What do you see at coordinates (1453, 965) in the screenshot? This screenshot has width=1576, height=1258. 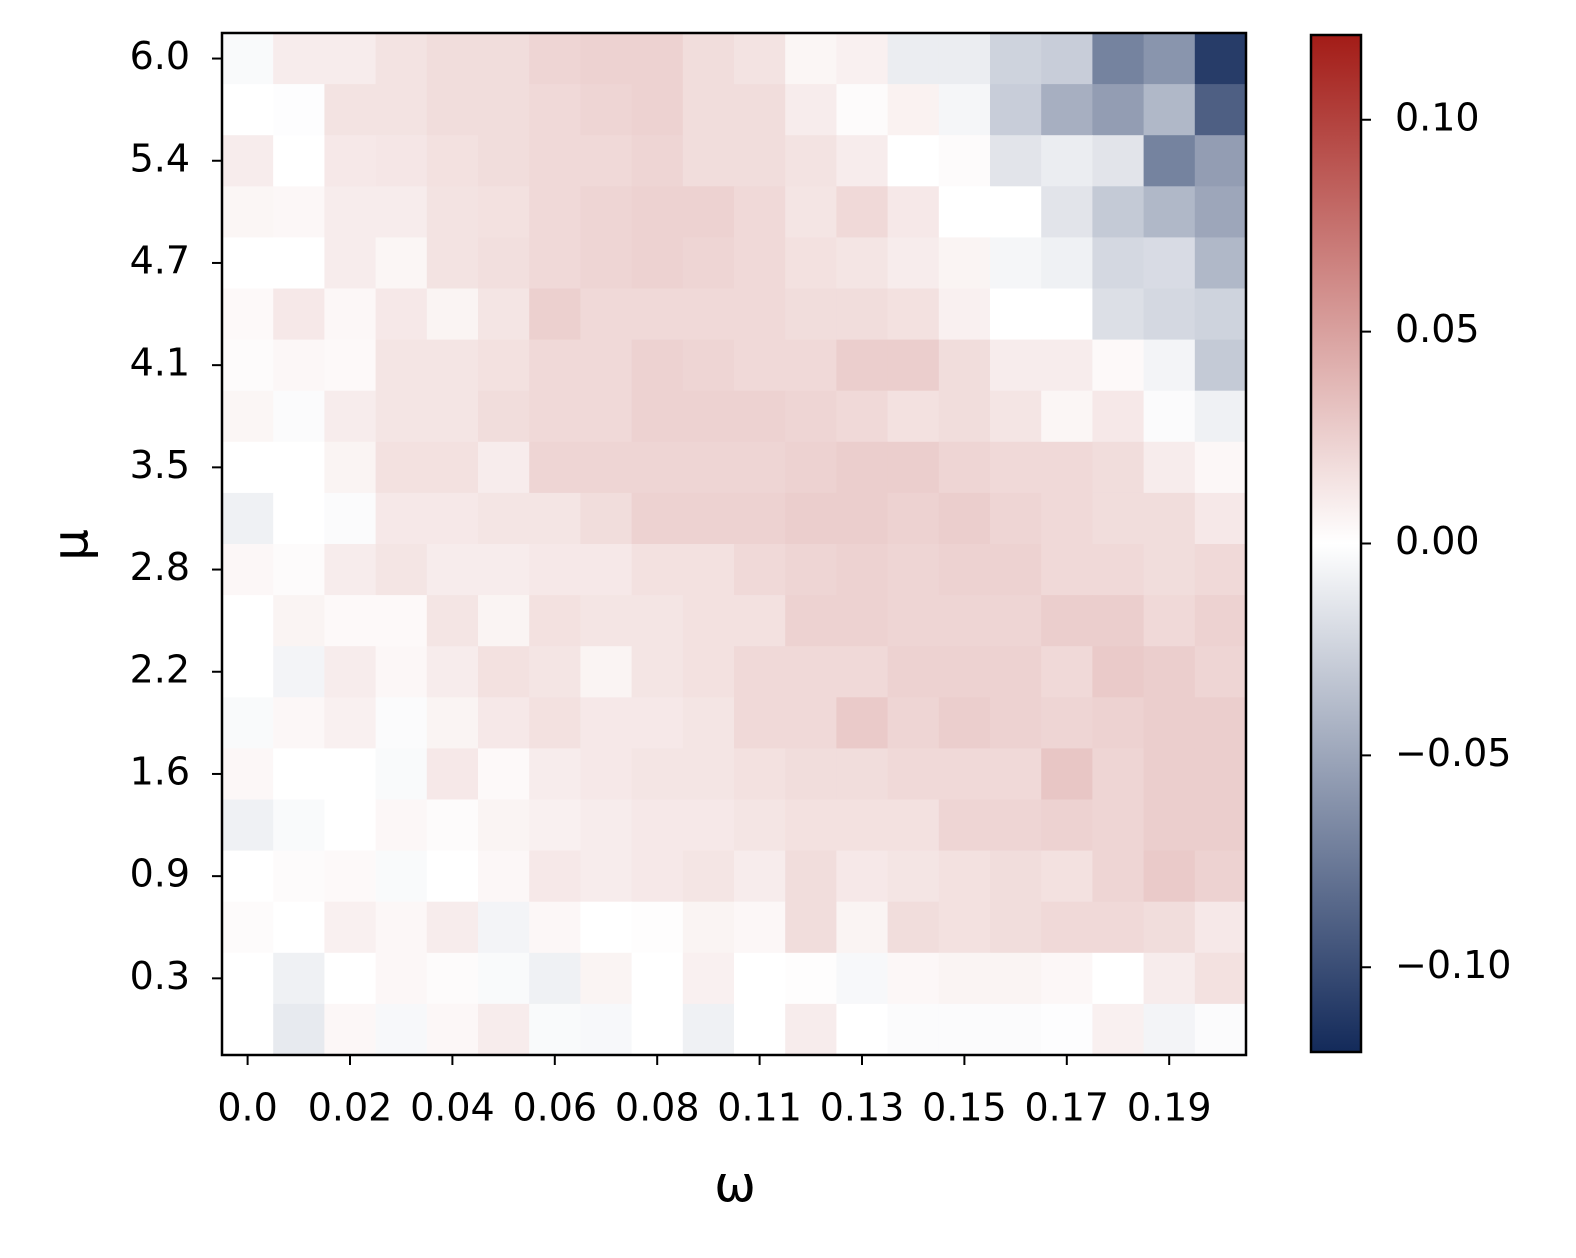 I see `colorbar-tick-label: −0.10` at bounding box center [1453, 965].